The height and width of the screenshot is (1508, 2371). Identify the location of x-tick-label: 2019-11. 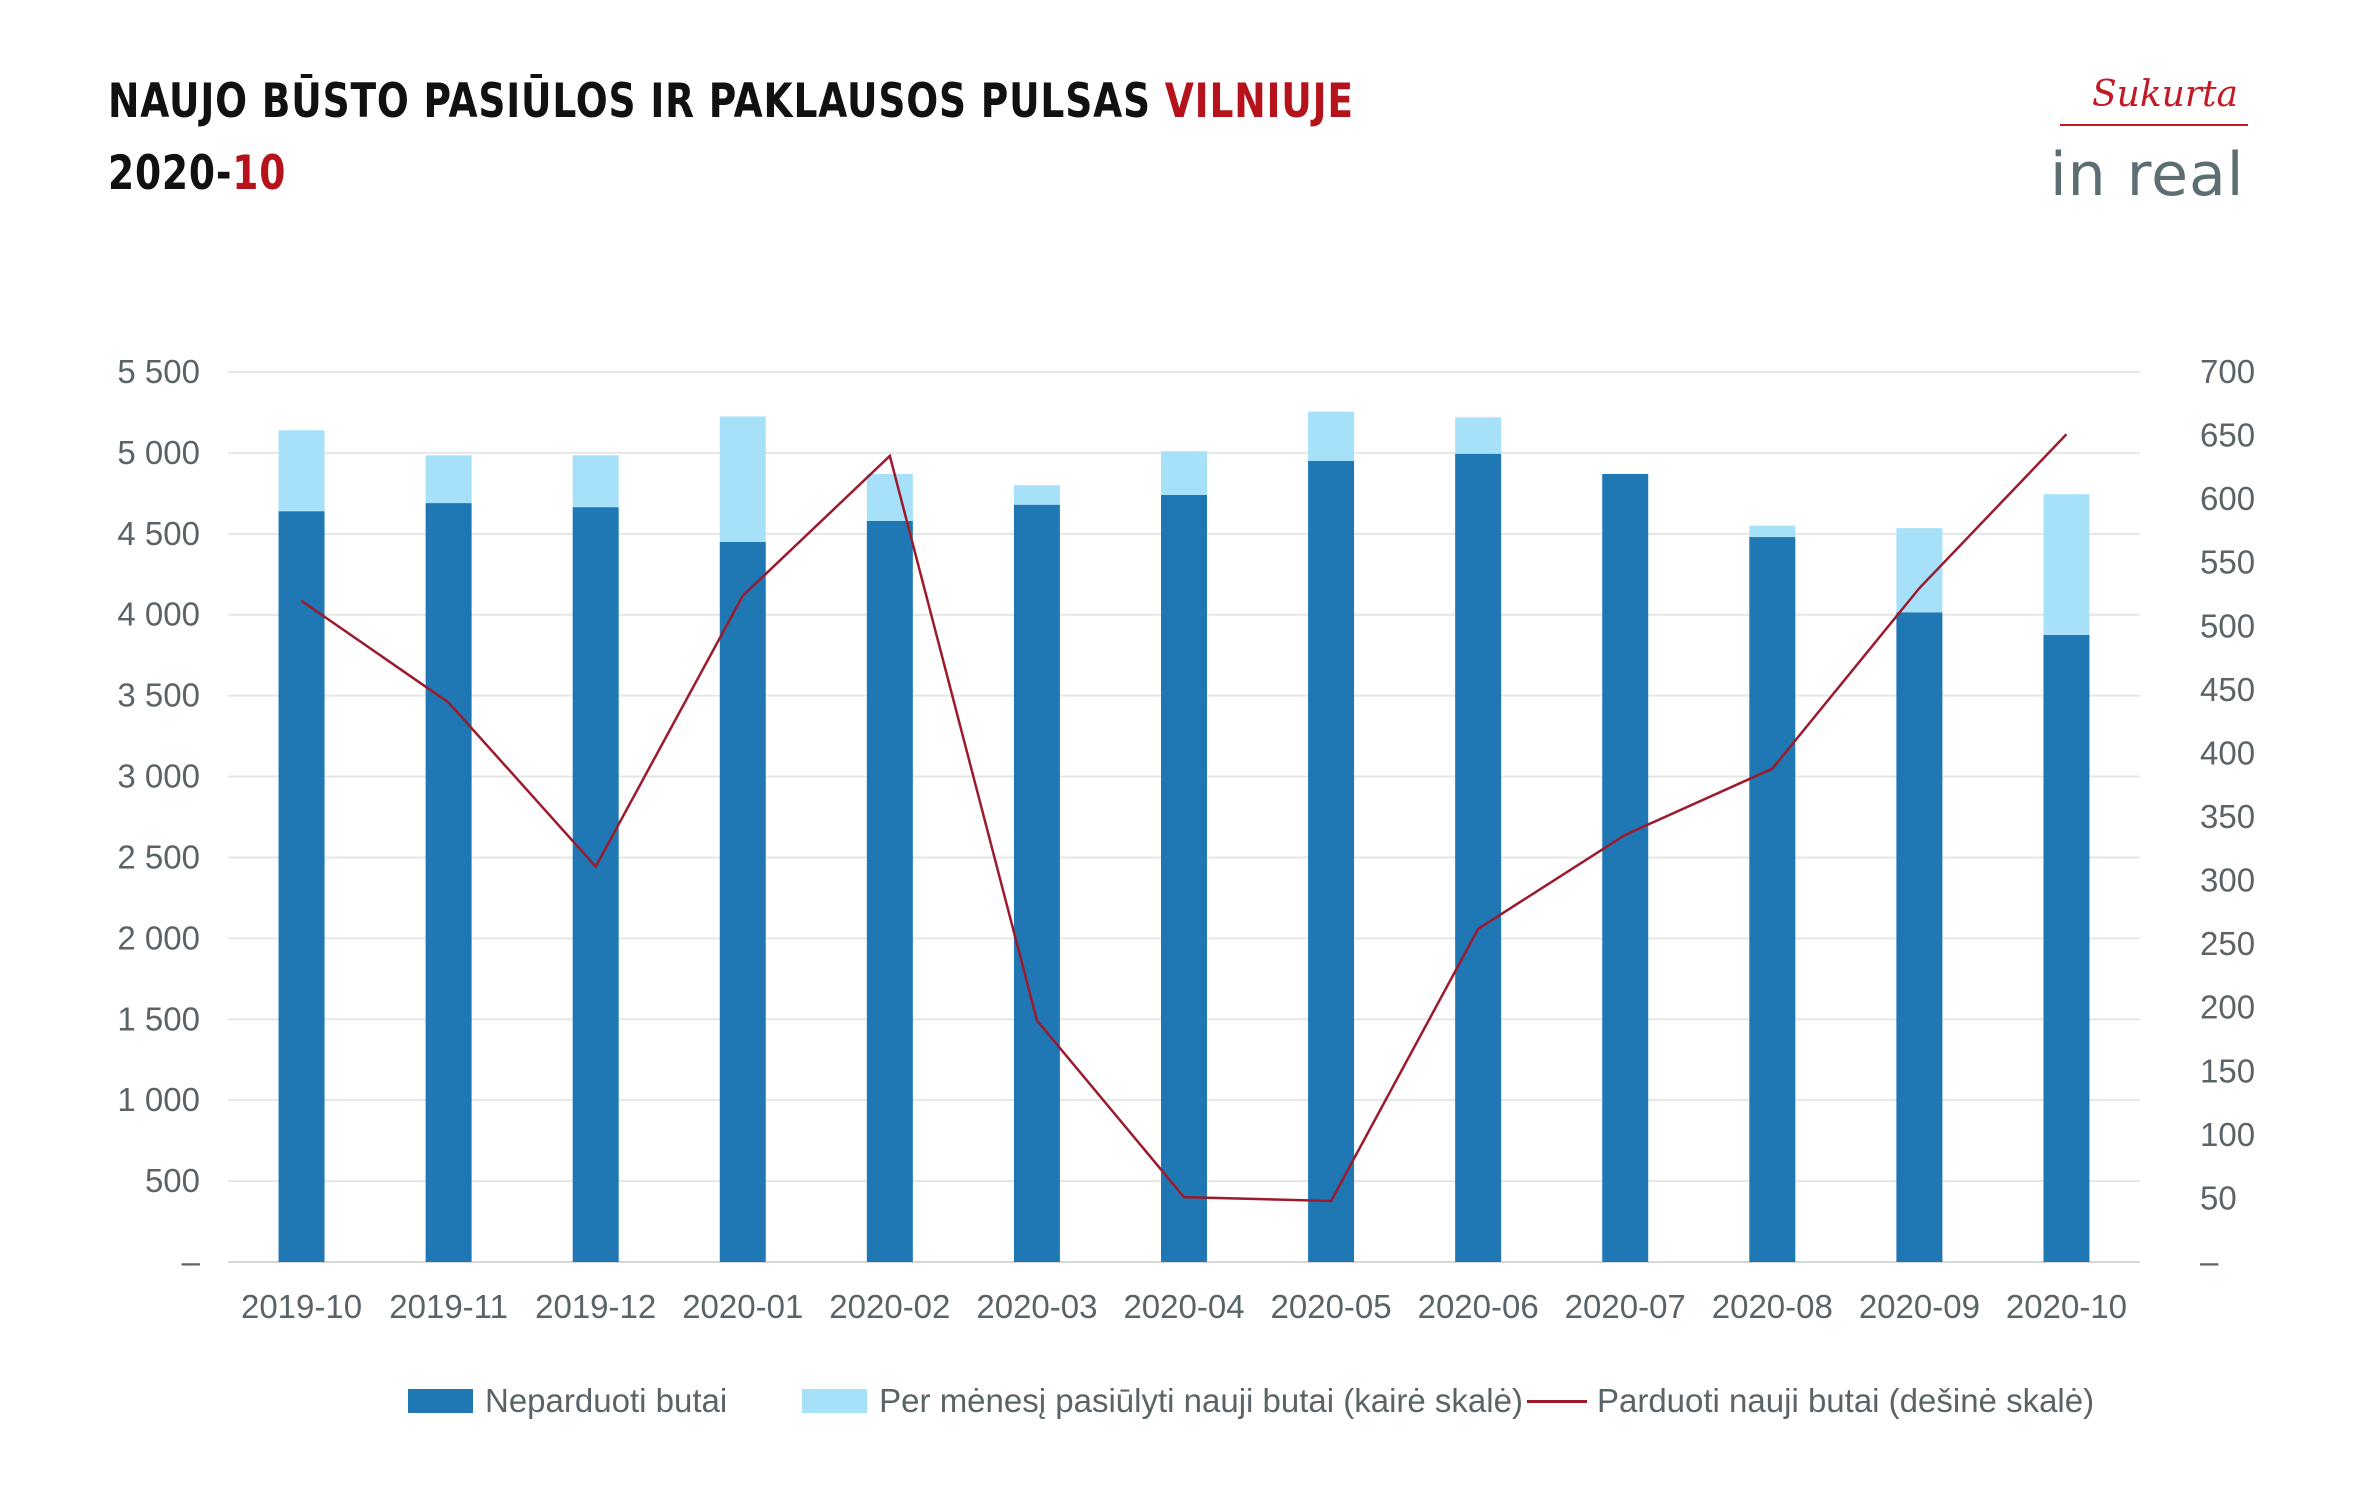
(448, 1306).